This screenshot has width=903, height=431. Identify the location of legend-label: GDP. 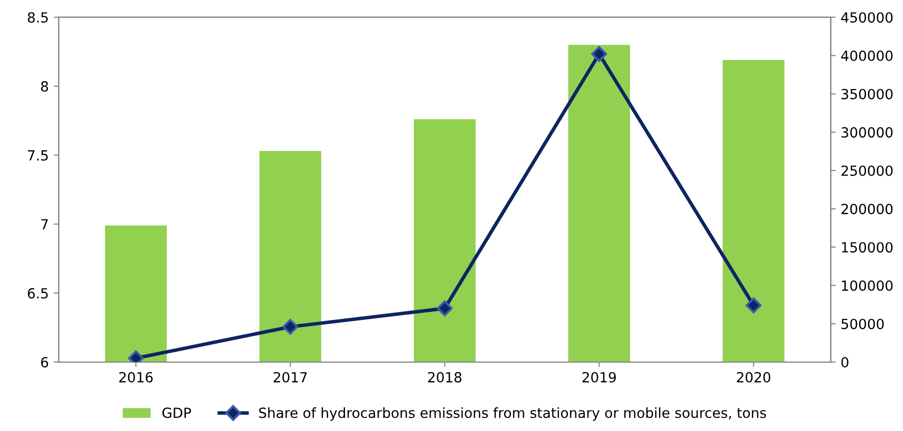
(177, 413).